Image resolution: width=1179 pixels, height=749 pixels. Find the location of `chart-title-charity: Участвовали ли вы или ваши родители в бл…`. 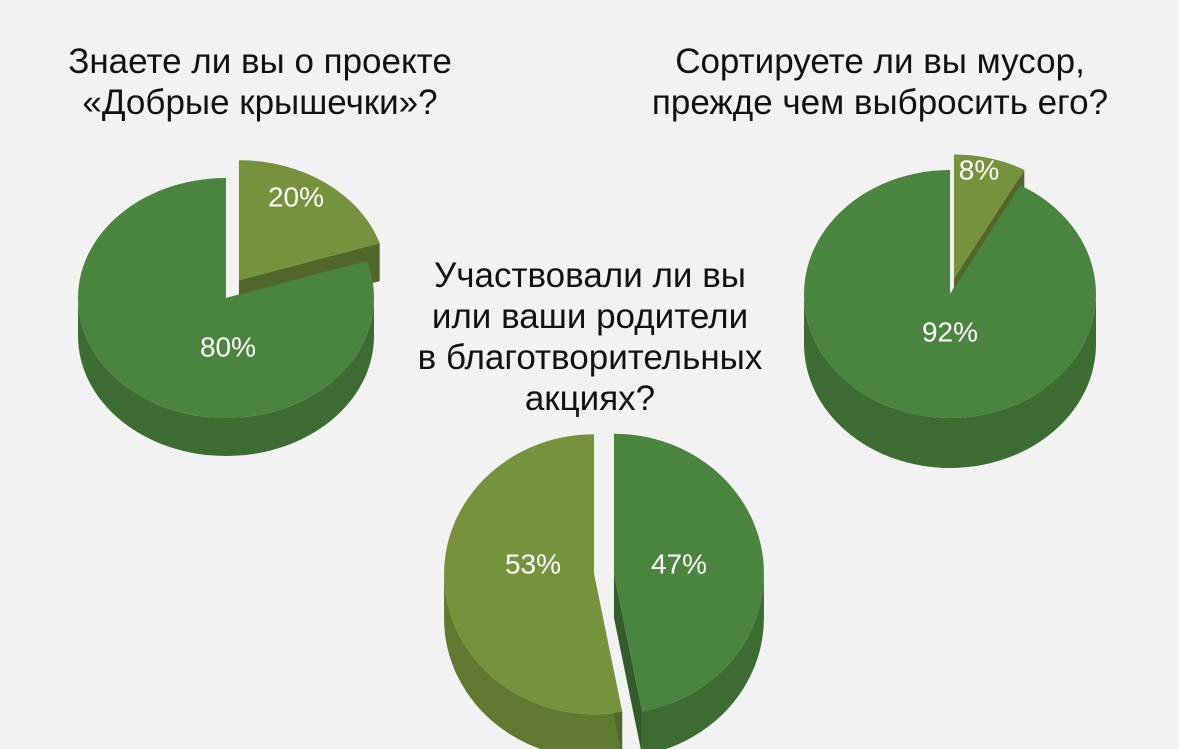

chart-title-charity: Участвовали ли вы или ваши родители в бл… is located at coordinates (590, 337).